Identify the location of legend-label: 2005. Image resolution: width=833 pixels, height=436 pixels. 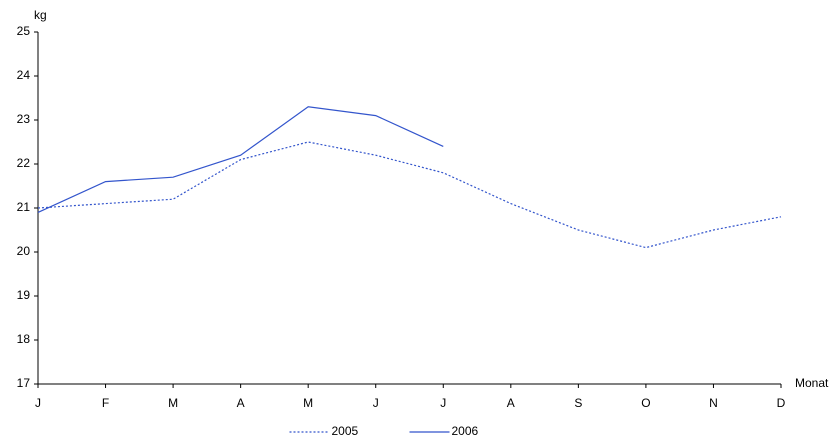
(345, 430).